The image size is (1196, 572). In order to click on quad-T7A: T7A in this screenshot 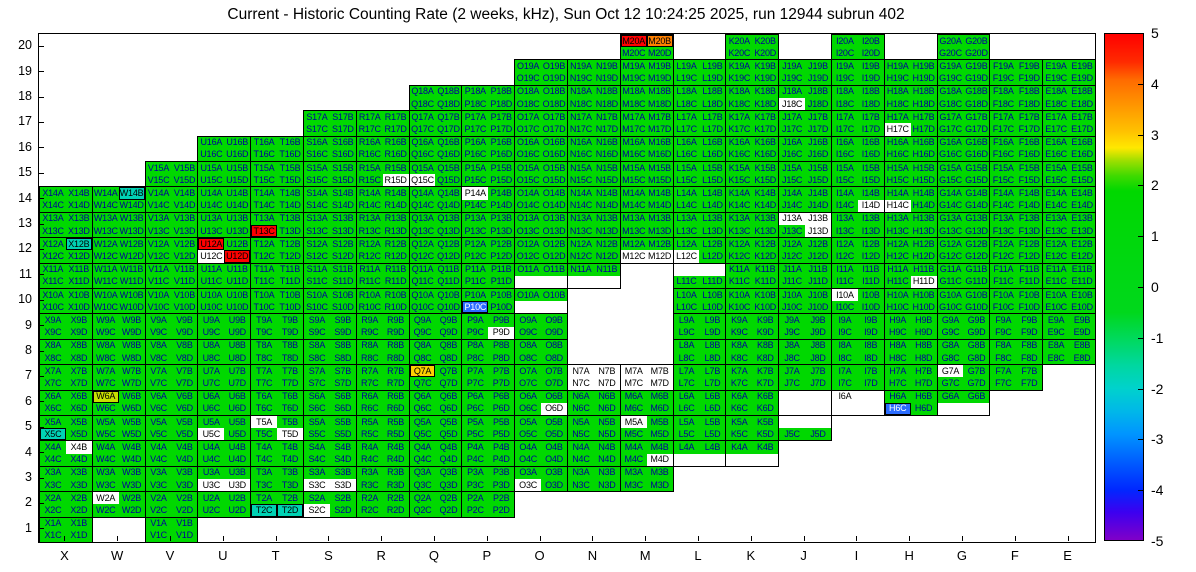, I will do `click(264, 371)`.